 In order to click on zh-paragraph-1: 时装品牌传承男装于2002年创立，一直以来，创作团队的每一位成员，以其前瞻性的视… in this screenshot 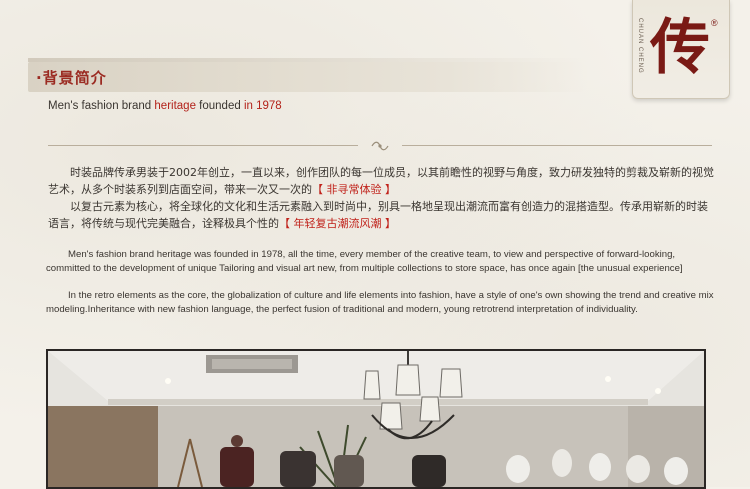, I will do `click(381, 181)`.